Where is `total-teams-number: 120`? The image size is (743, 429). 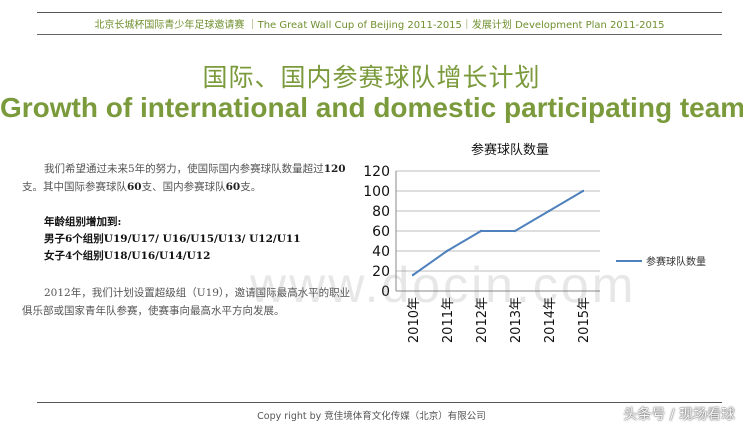
total-teams-number: 120 is located at coordinates (334, 169).